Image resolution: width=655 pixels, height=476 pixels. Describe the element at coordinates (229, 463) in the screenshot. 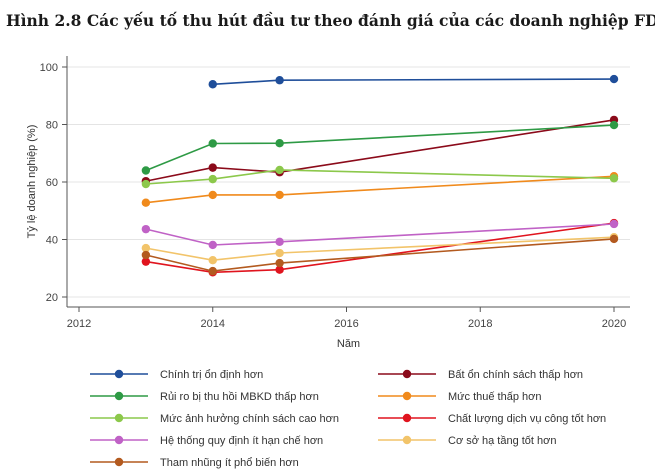

I see `legend-label: Tham nhũng ít phổ biến hơn` at that location.